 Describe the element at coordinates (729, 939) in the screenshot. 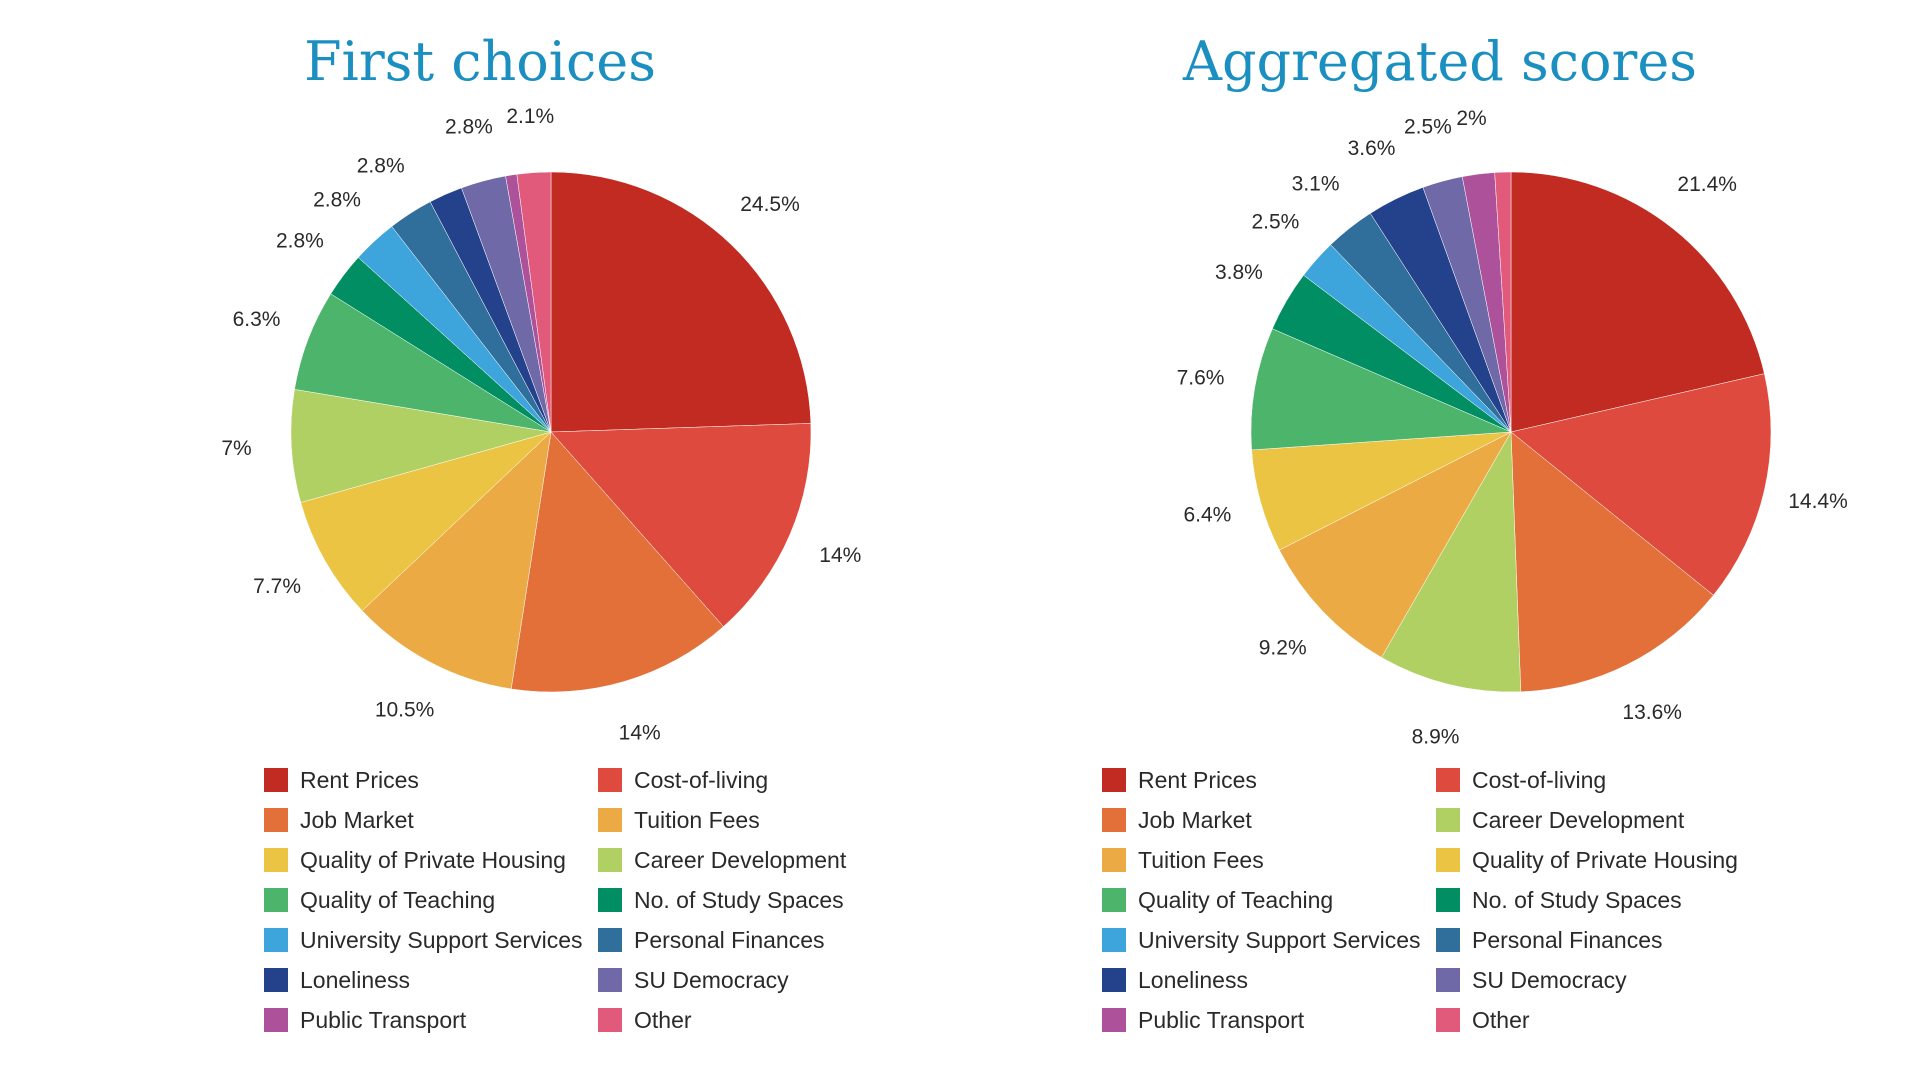

I see `legend-label: Personal Finances` at that location.